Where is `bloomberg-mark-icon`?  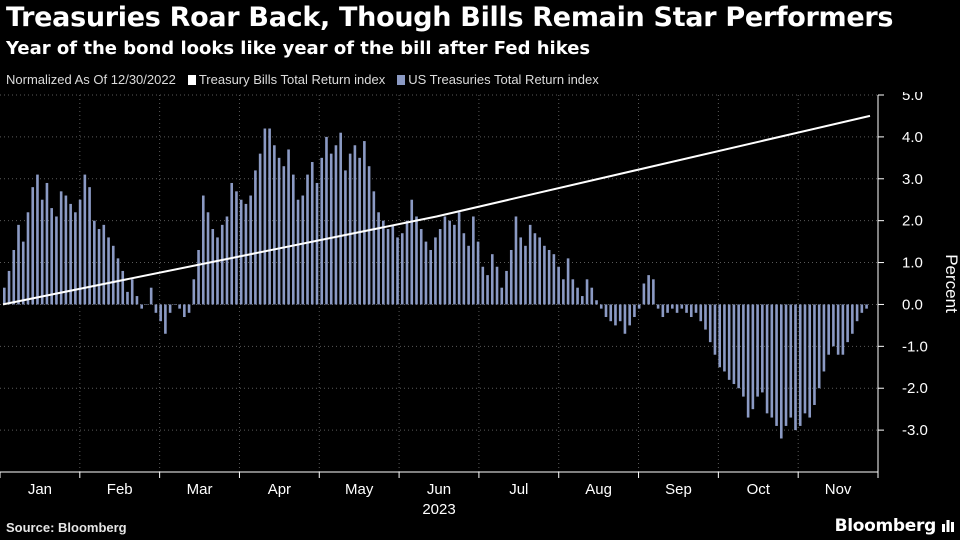
bloomberg-mark-icon is located at coordinates (948, 526).